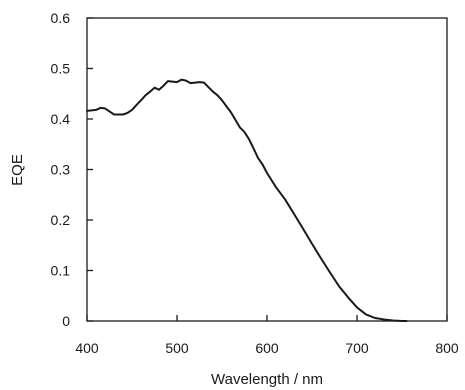 This screenshot has height=390, width=465. I want to click on y-tick-label: 0.5, so click(61, 69).